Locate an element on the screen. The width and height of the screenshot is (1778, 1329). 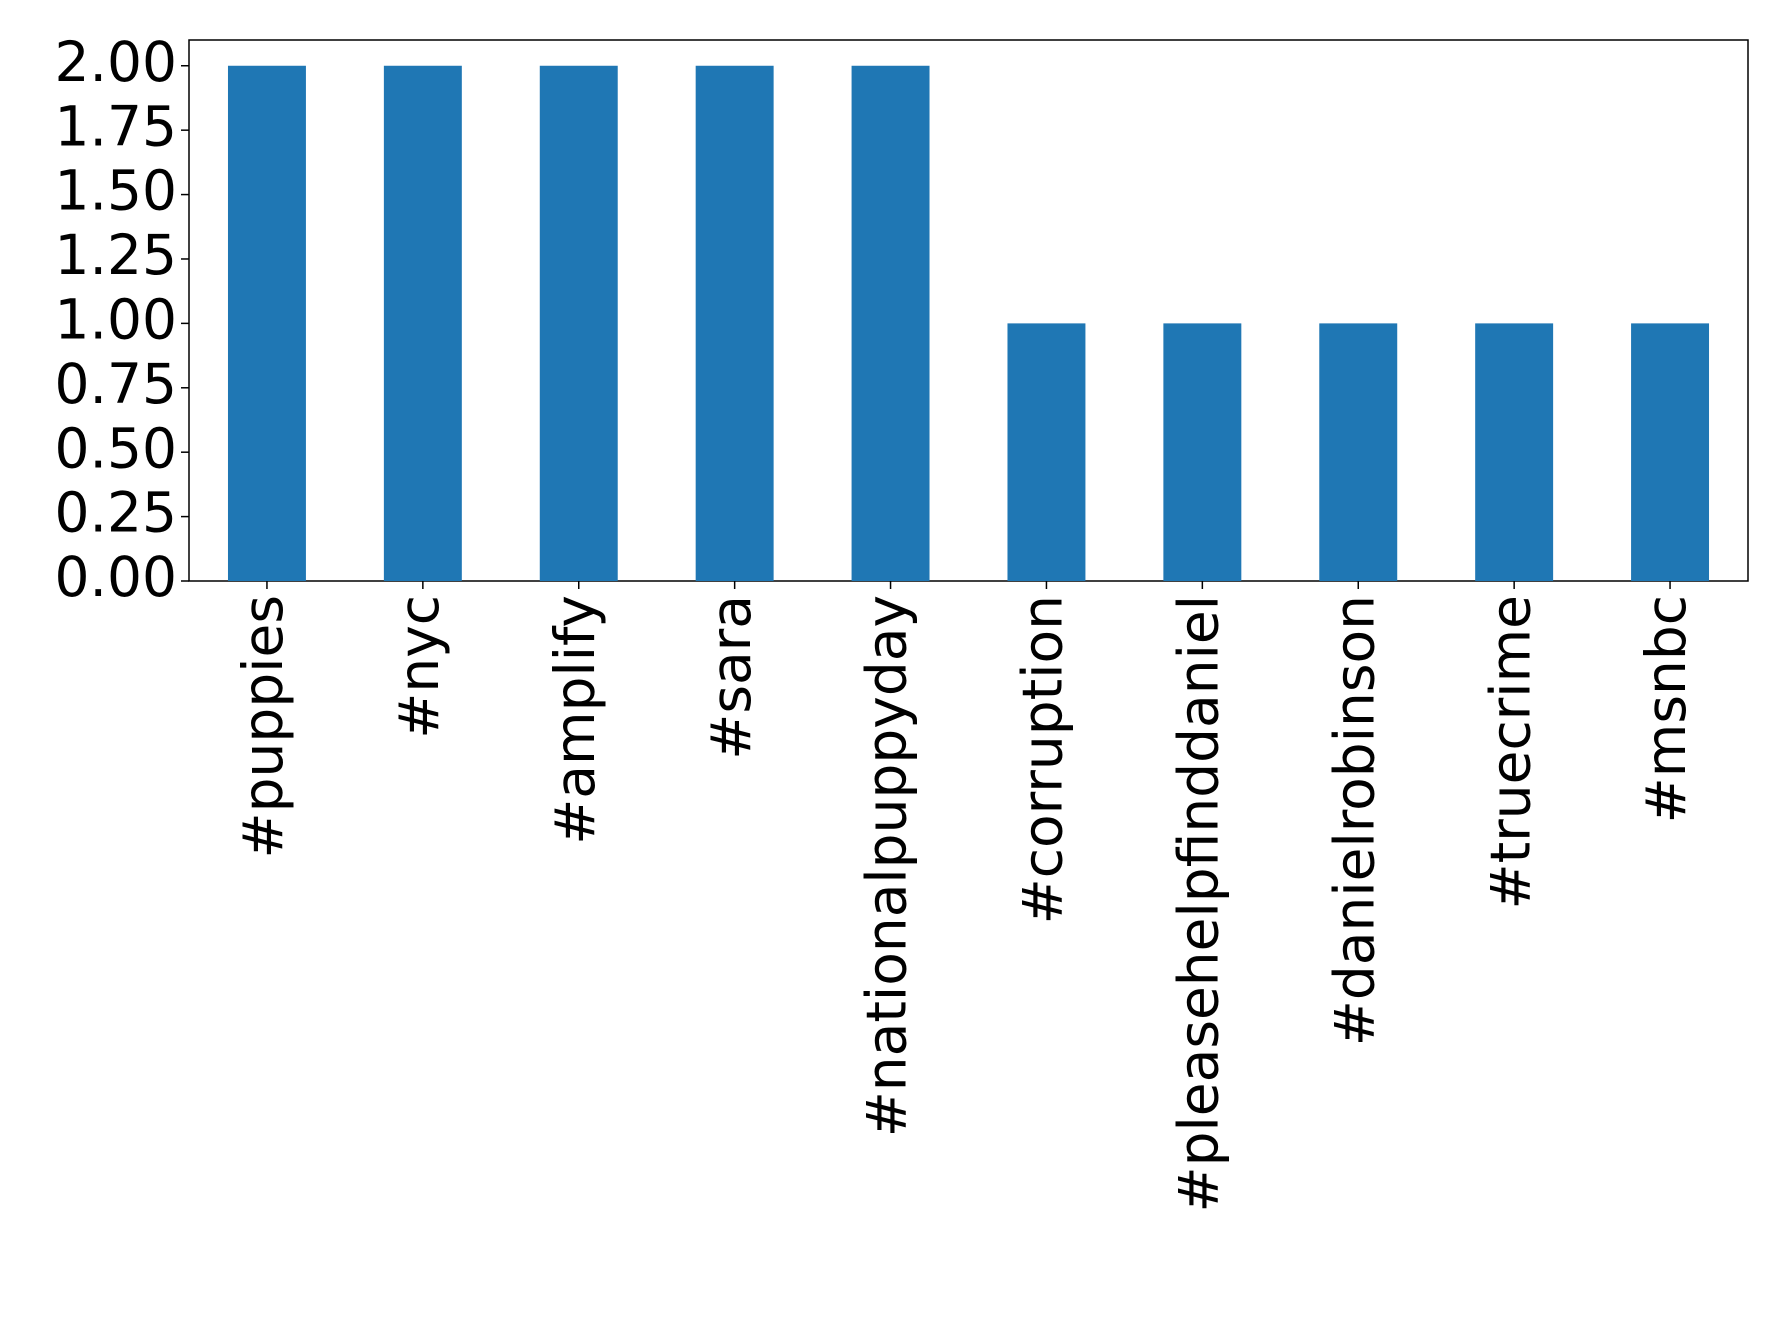
y-tick-label: 1.50 is located at coordinates (116, 191).